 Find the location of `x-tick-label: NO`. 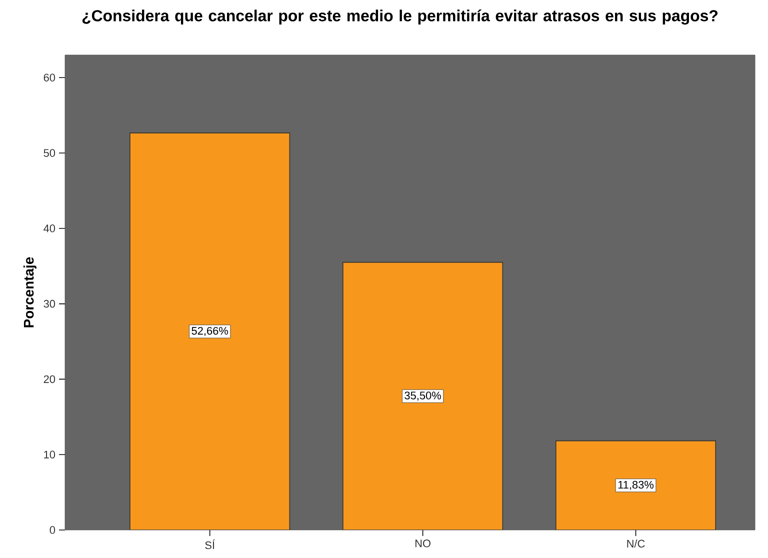

x-tick-label: NO is located at coordinates (422, 544).